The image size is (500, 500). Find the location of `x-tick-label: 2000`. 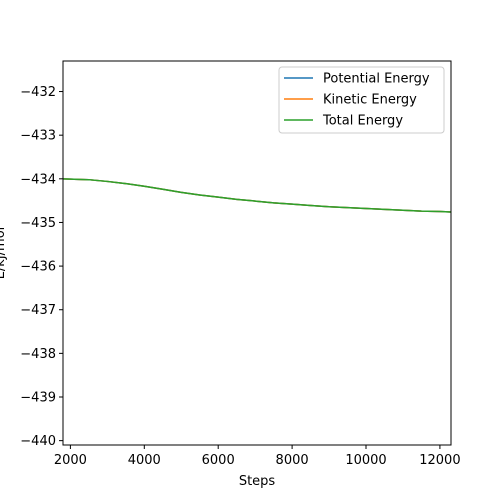

x-tick-label: 2000 is located at coordinates (70, 460).